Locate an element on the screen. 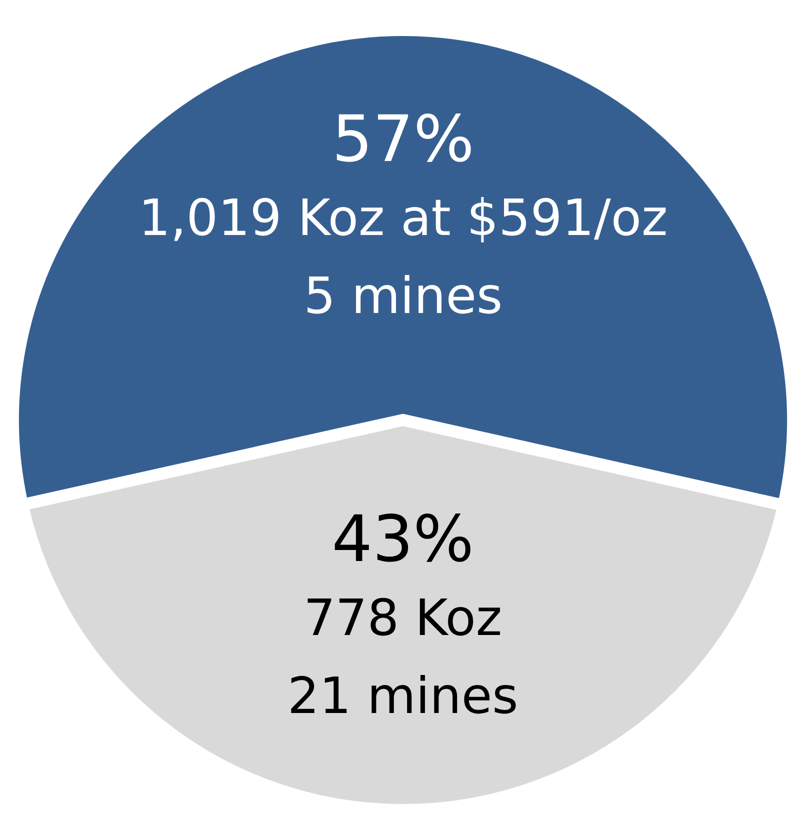 Image resolution: width=790 pixels, height=823 pixels. data-label: 57% is located at coordinates (403, 140).